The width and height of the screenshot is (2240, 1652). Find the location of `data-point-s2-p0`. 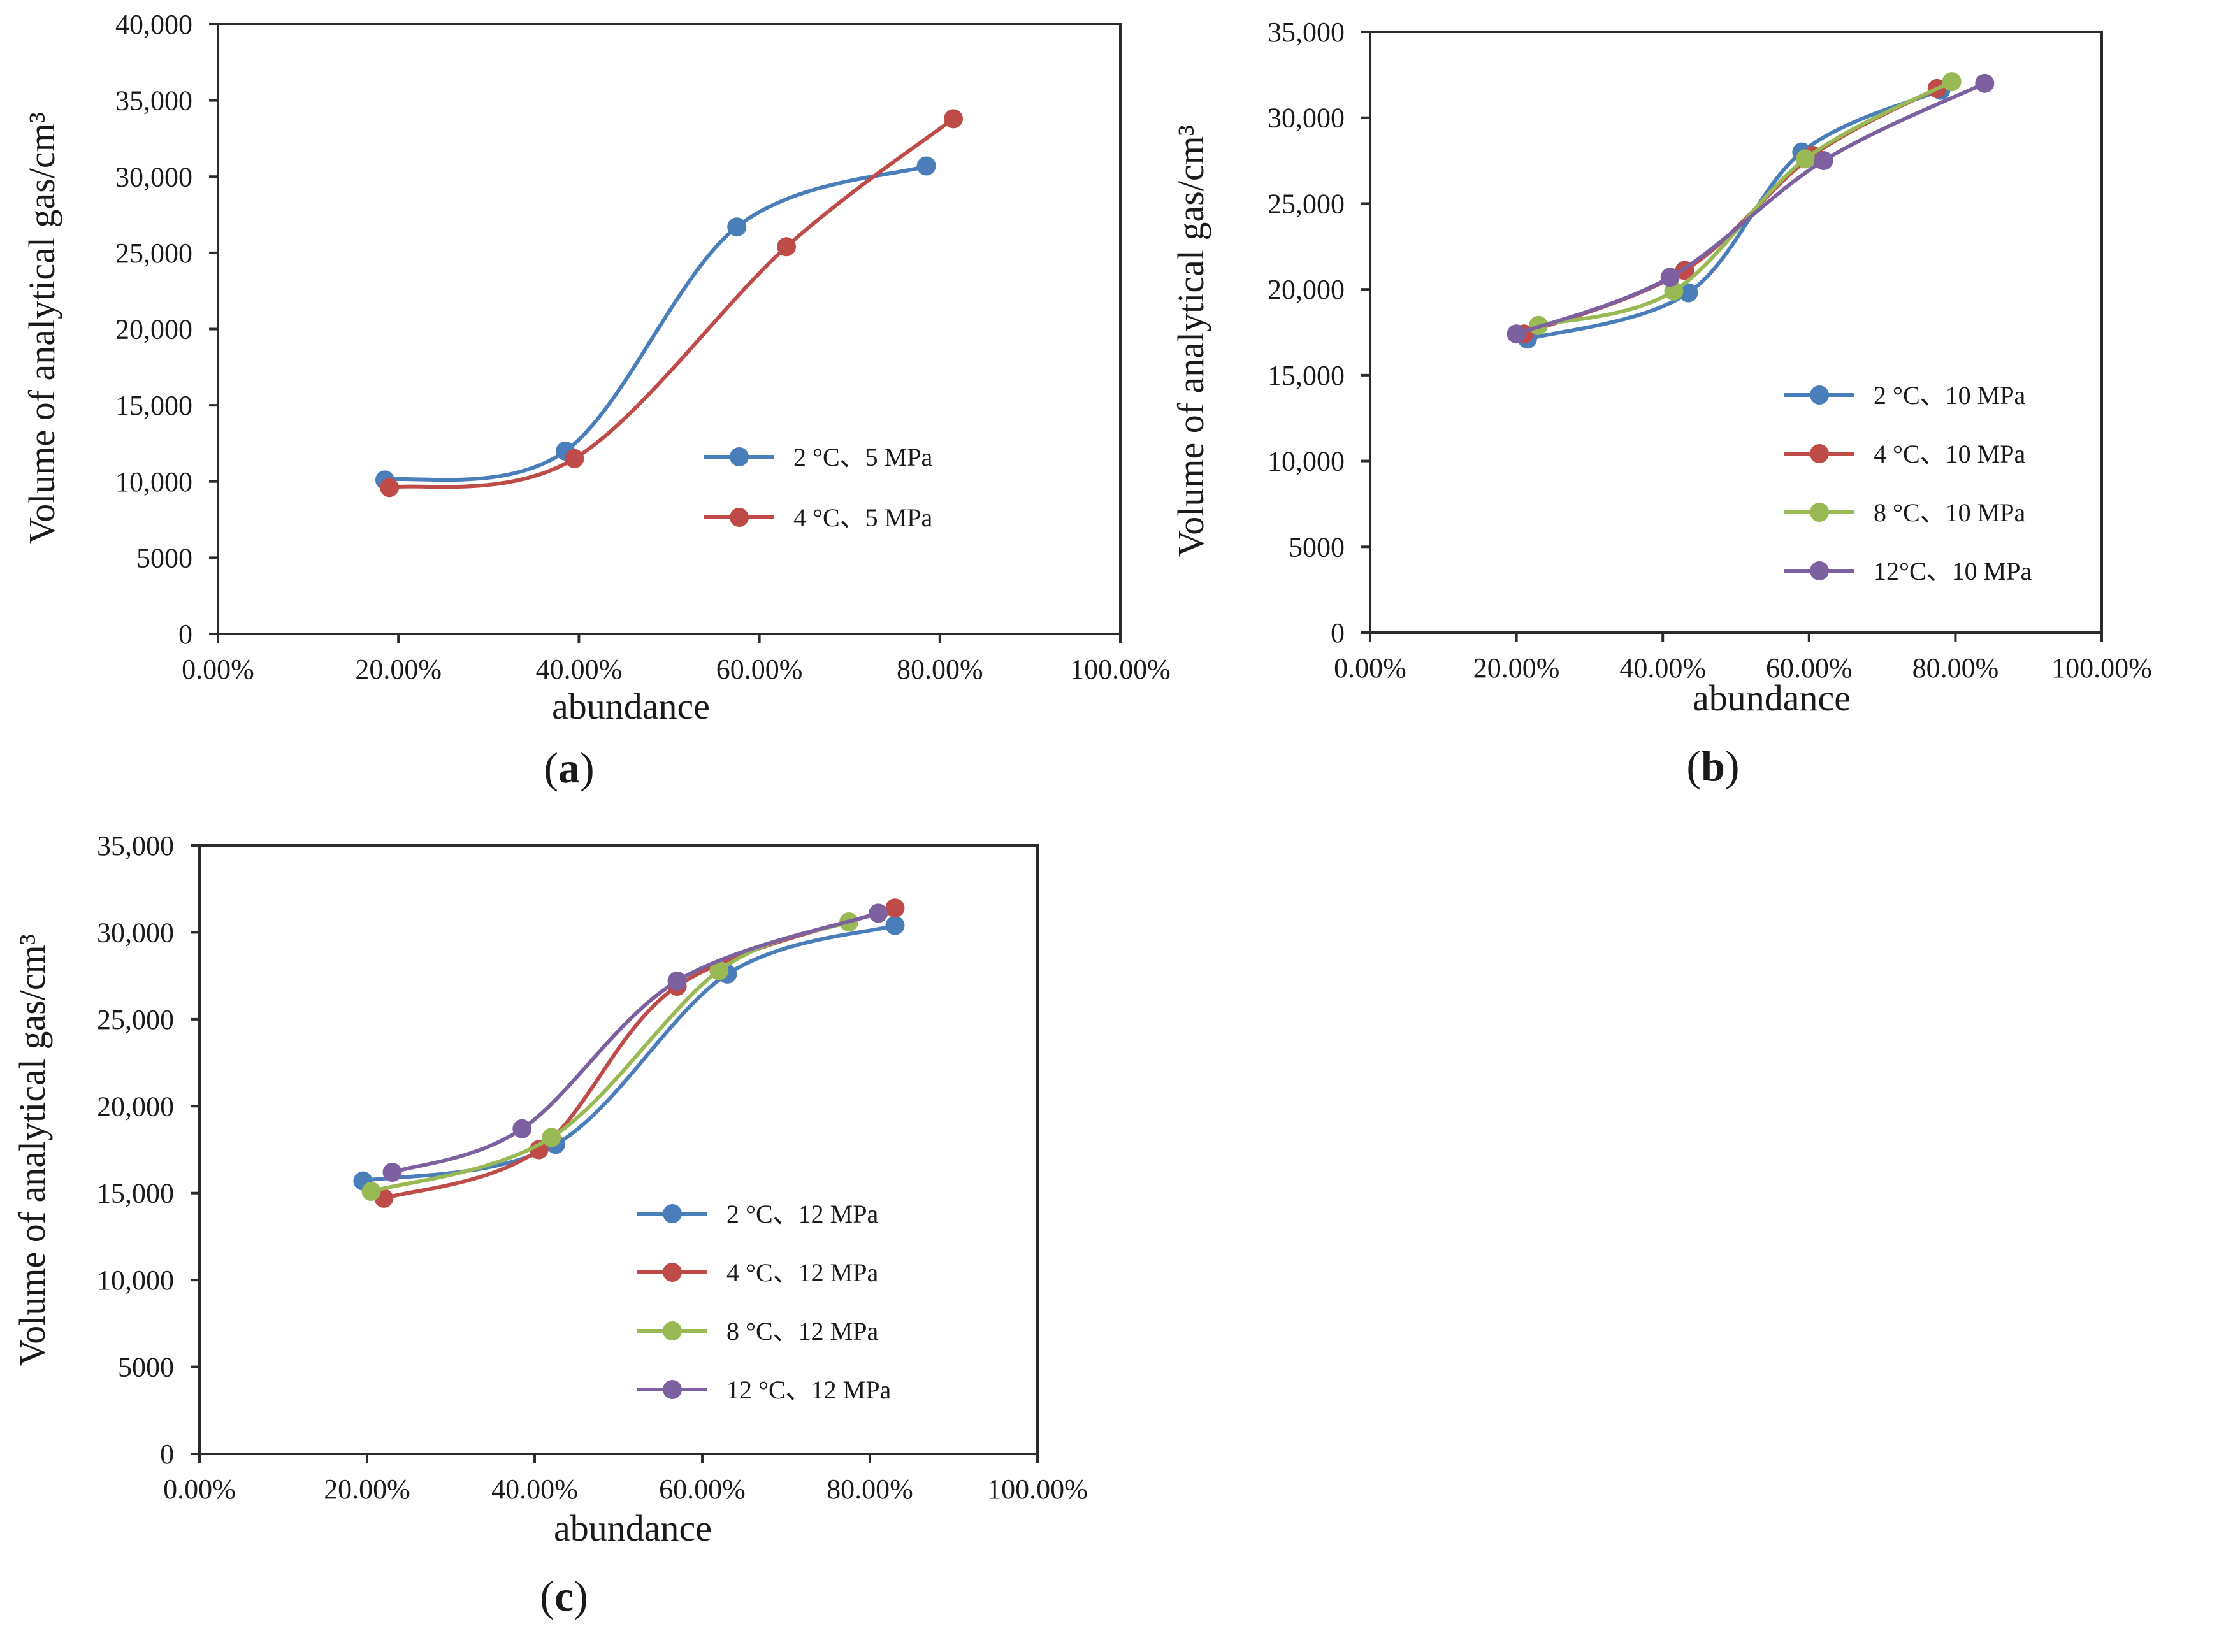

data-point-s2-p0 is located at coordinates (371, 1191).